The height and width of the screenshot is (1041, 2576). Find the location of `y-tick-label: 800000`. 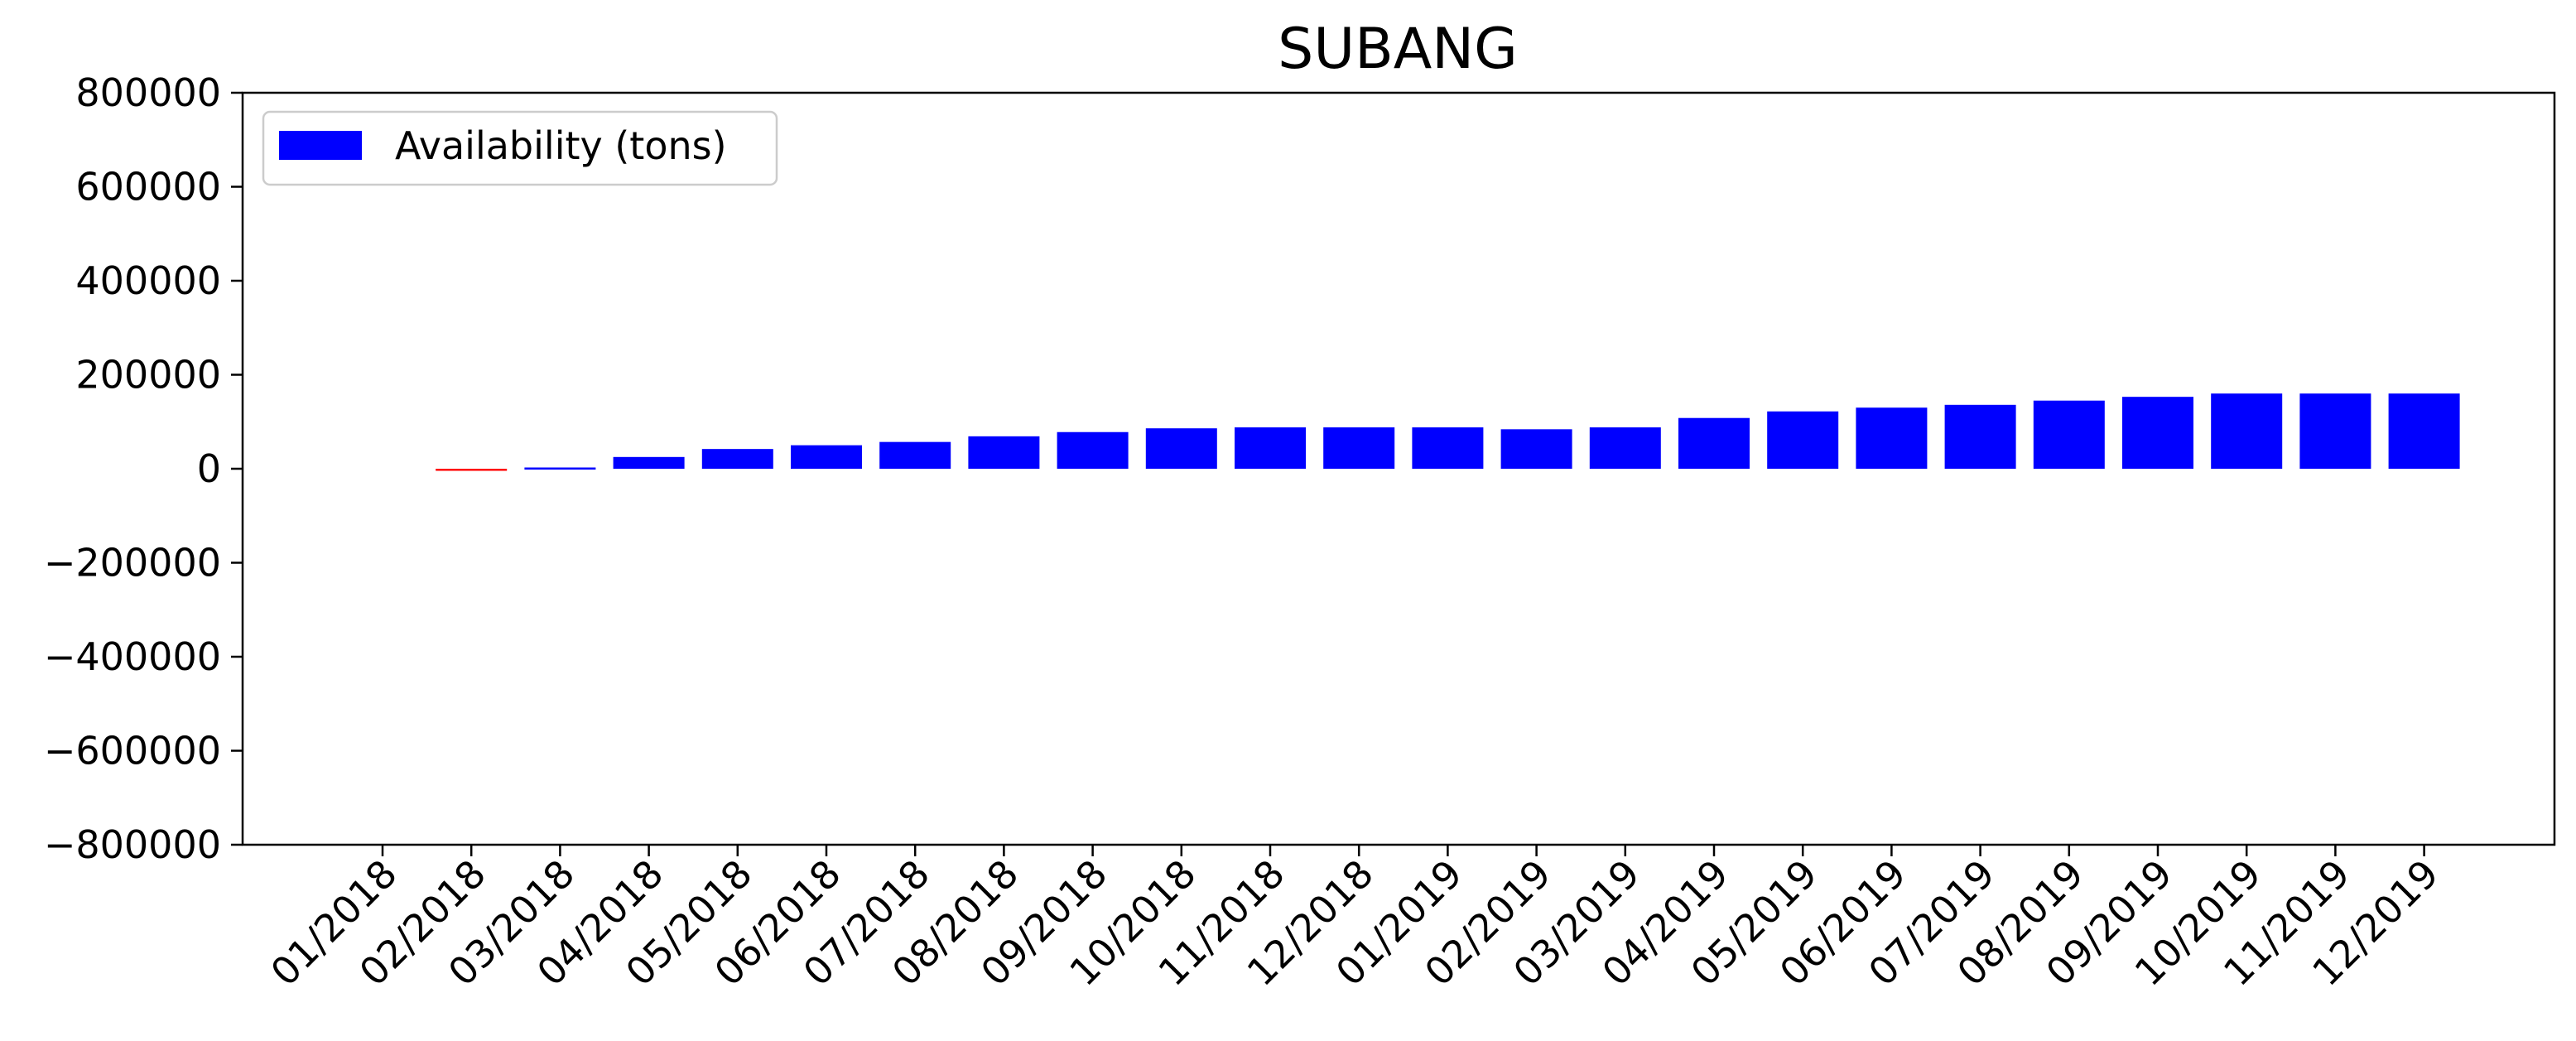

y-tick-label: 800000 is located at coordinates (148, 93).